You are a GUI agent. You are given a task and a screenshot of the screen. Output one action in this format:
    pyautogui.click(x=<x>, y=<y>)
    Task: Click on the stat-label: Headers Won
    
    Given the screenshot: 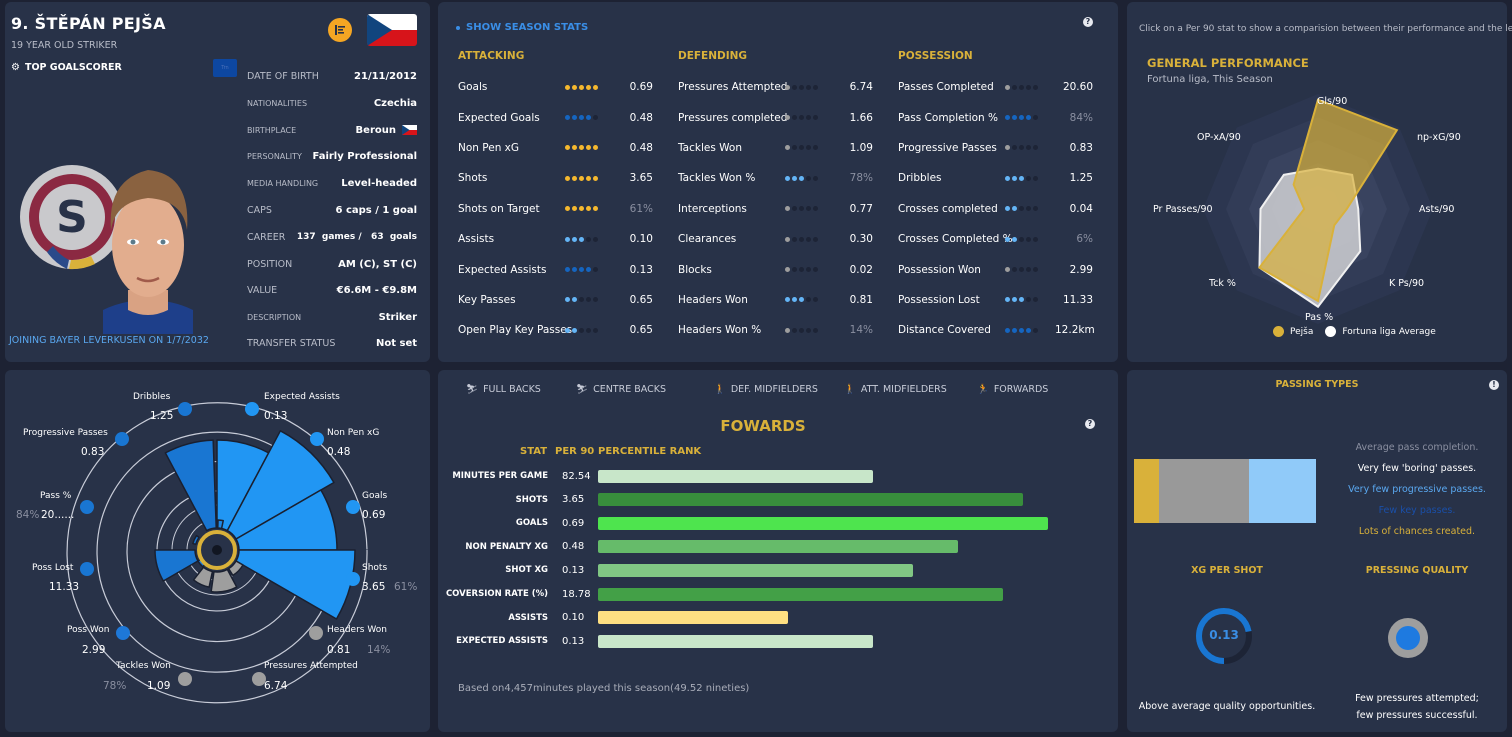 What is the action you would take?
    pyautogui.click(x=713, y=299)
    